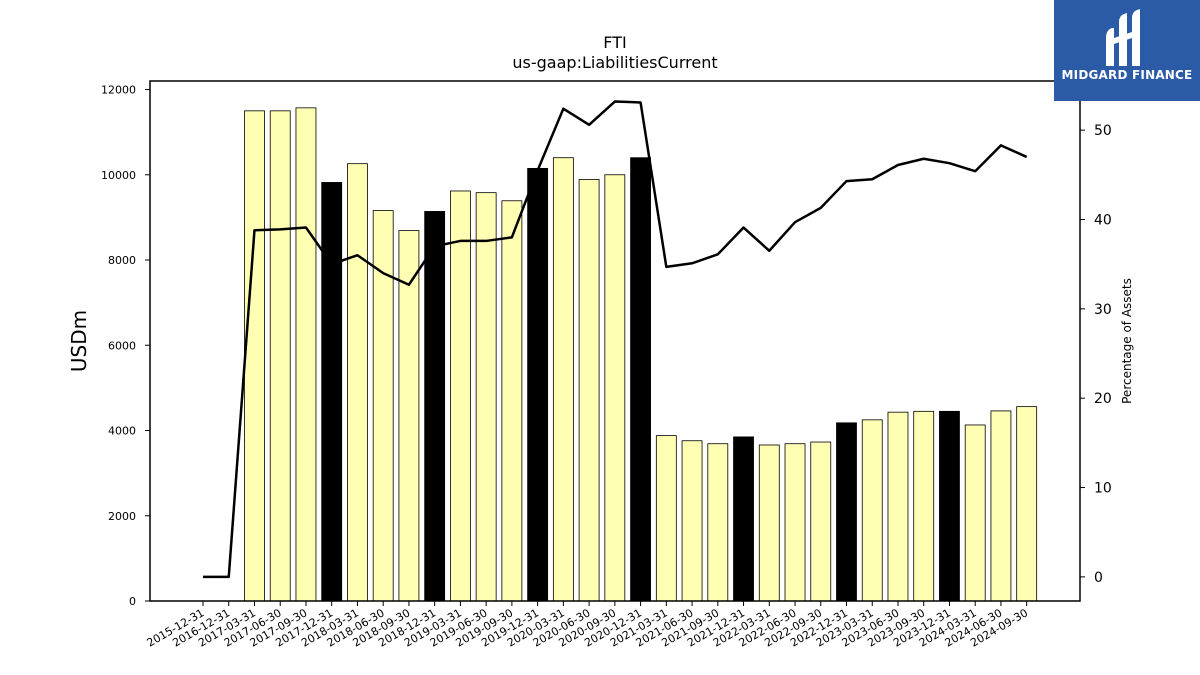 The width and height of the screenshot is (1200, 675). Describe the element at coordinates (122, 345) in the screenshot. I see `y-tick-label: 6000` at that location.